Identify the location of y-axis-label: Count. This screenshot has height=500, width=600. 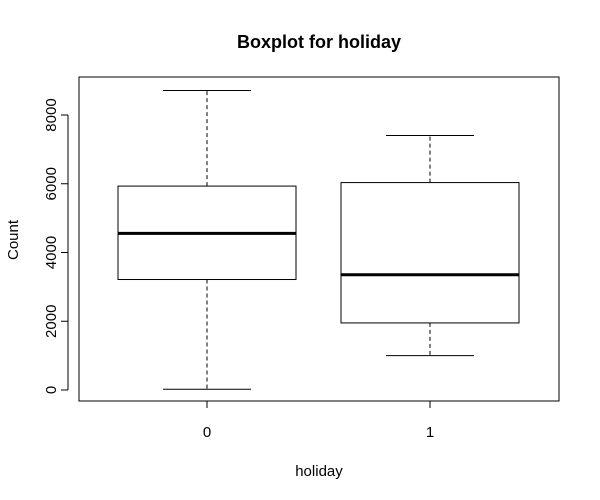
(13, 239).